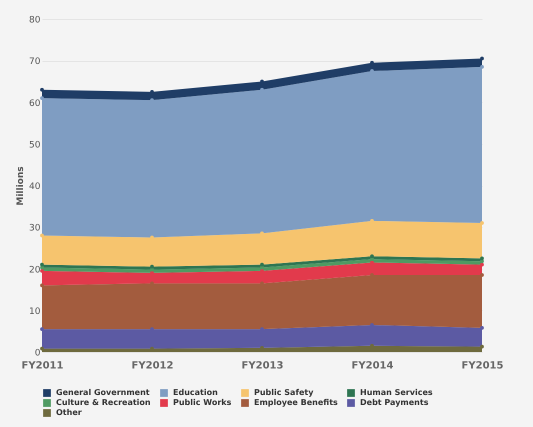 Image resolution: width=533 pixels, height=427 pixels. What do you see at coordinates (21, 186) in the screenshot?
I see `y-axis-title: Millions` at bounding box center [21, 186].